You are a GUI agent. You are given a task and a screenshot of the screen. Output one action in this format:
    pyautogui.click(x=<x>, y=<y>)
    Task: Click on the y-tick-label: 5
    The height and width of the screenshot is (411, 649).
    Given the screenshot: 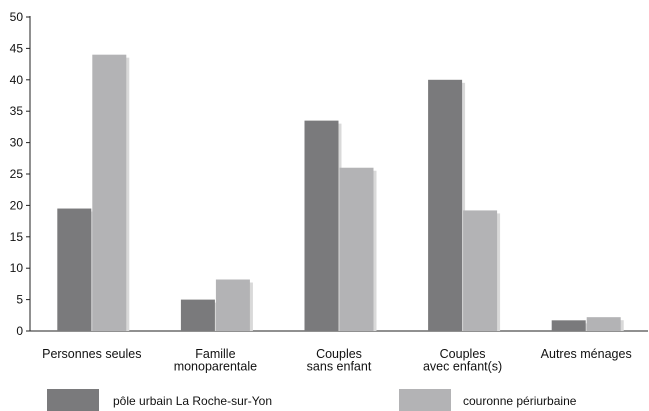 What is the action you would take?
    pyautogui.click(x=19, y=300)
    